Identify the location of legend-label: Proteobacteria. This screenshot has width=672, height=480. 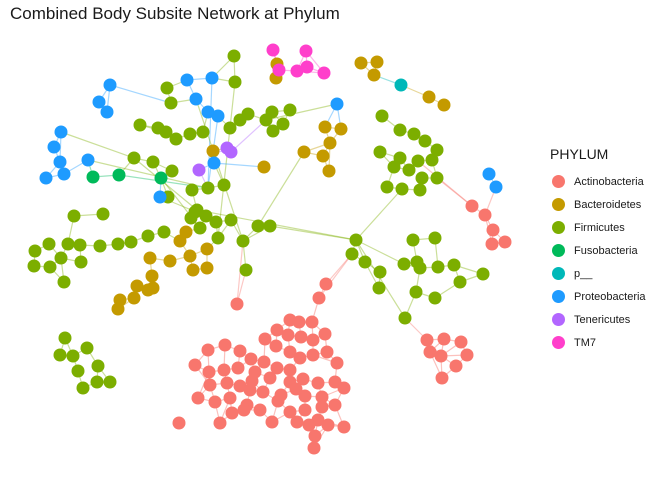
(610, 296).